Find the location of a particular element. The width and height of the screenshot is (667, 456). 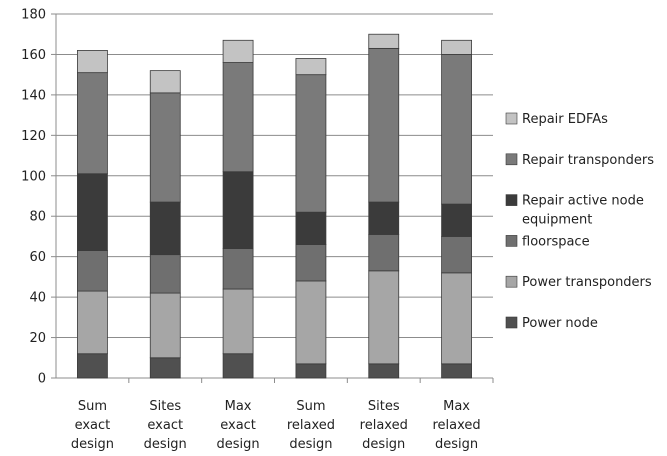

y-tick-label: 140 is located at coordinates (33, 95).